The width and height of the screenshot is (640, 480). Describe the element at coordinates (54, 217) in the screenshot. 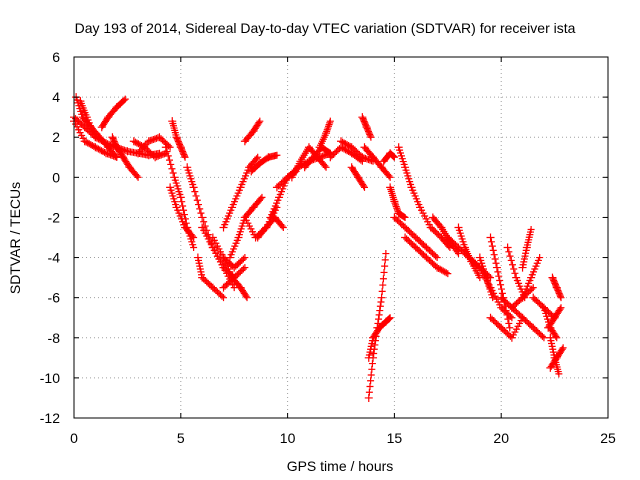

I see `y-tick-label: -2` at that location.